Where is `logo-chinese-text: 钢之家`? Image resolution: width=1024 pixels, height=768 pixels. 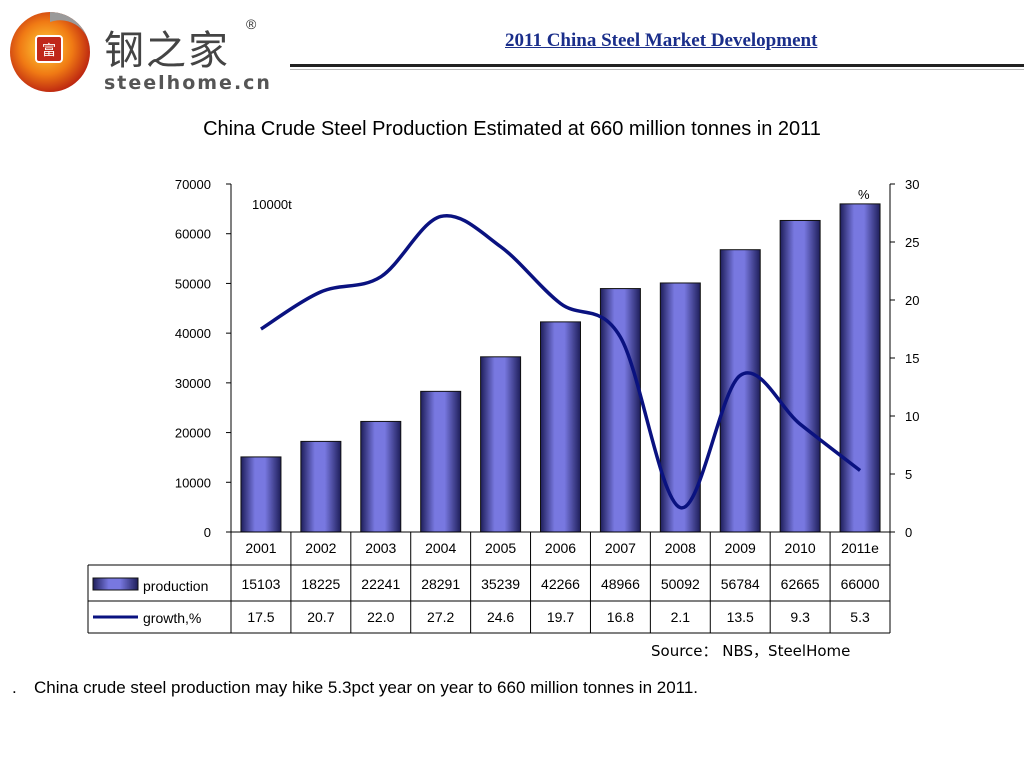 logo-chinese-text: 钢之家 is located at coordinates (167, 51).